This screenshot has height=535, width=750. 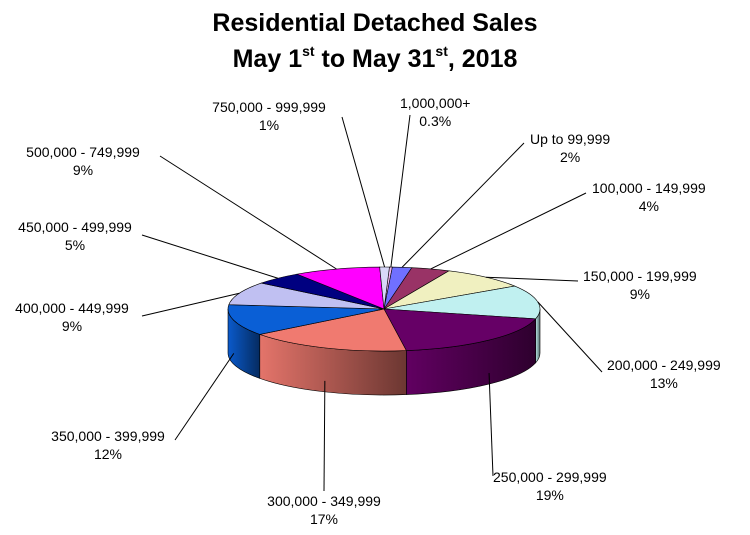 I want to click on pie-sides, so click(x=384, y=352).